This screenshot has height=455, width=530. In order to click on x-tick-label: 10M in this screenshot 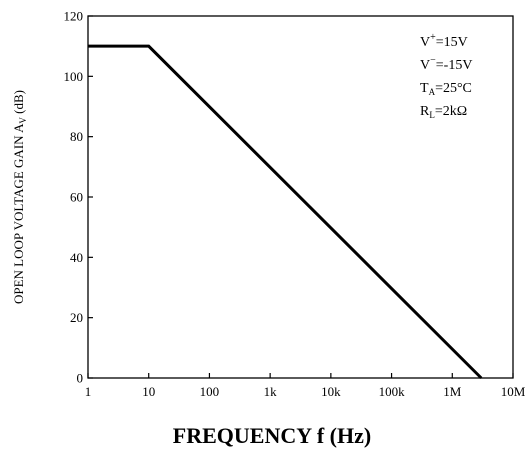, I will do `click(513, 391)`.